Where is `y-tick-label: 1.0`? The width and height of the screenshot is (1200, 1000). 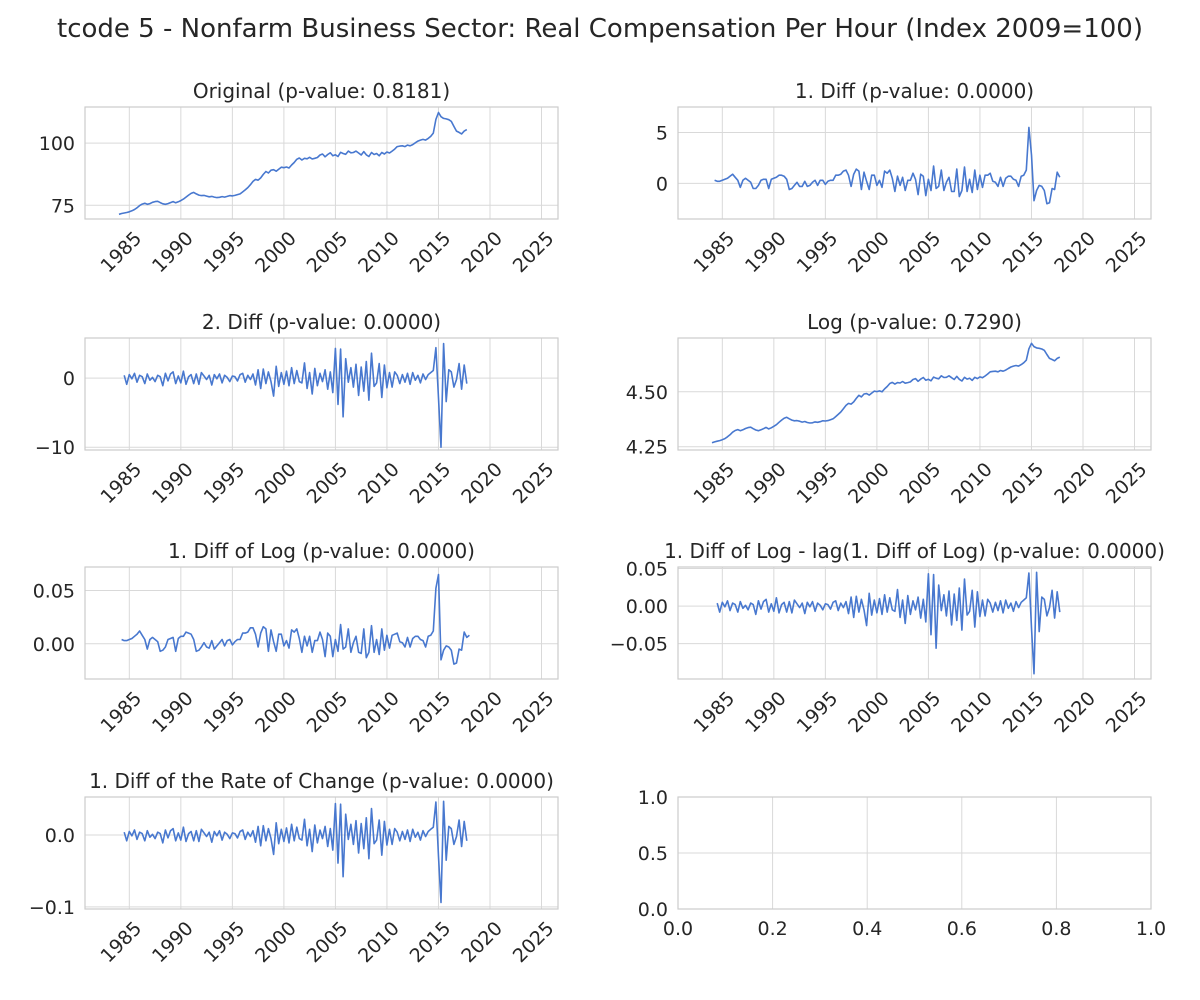 y-tick-label: 1.0 is located at coordinates (653, 798).